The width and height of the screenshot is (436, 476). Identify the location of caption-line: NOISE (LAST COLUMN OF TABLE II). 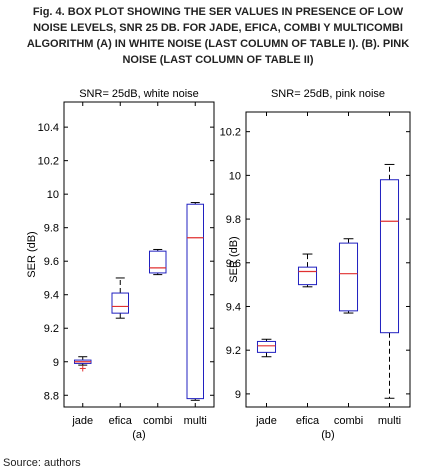
(218, 60).